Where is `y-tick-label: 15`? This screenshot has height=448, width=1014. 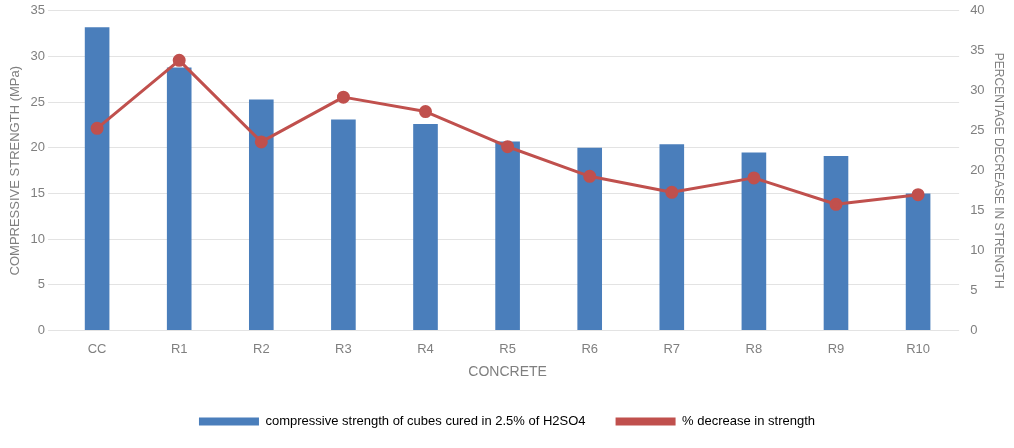
y-tick-label: 15 is located at coordinates (38, 193).